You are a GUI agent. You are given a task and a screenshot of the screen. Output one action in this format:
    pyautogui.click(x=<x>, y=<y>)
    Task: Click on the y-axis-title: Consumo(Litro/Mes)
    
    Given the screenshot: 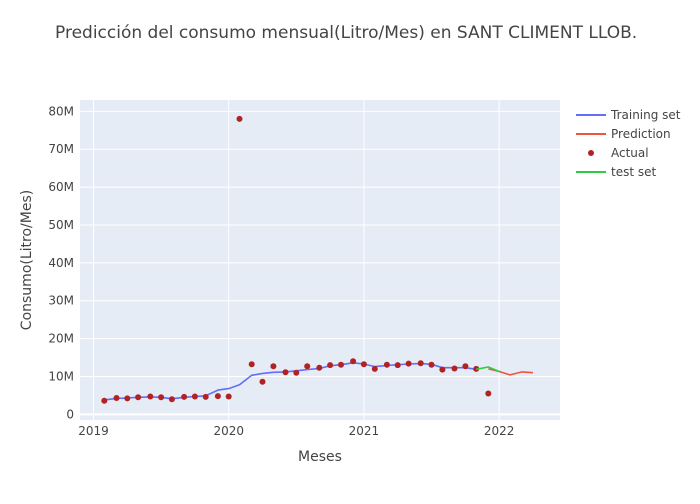 What is the action you would take?
    pyautogui.click(x=27, y=260)
    